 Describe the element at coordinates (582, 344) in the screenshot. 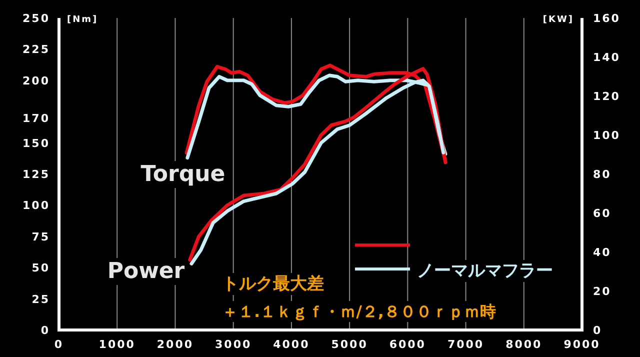

I see `x-tick-label: 9000` at that location.